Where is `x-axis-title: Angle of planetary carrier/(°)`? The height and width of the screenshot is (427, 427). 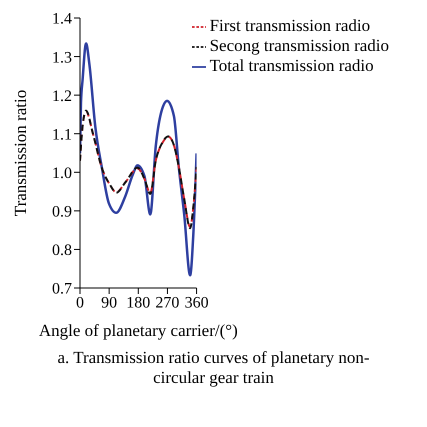
x-axis-title: Angle of planetary carrier/(°) is located at coordinates (138, 330).